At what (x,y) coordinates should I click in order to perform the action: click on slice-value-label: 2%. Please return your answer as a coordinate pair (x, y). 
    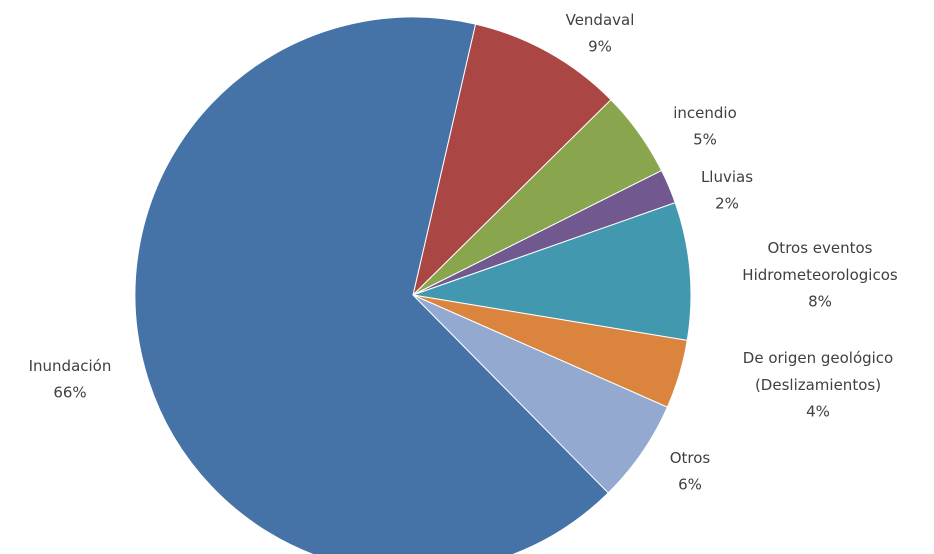
    Looking at the image, I should click on (727, 204).